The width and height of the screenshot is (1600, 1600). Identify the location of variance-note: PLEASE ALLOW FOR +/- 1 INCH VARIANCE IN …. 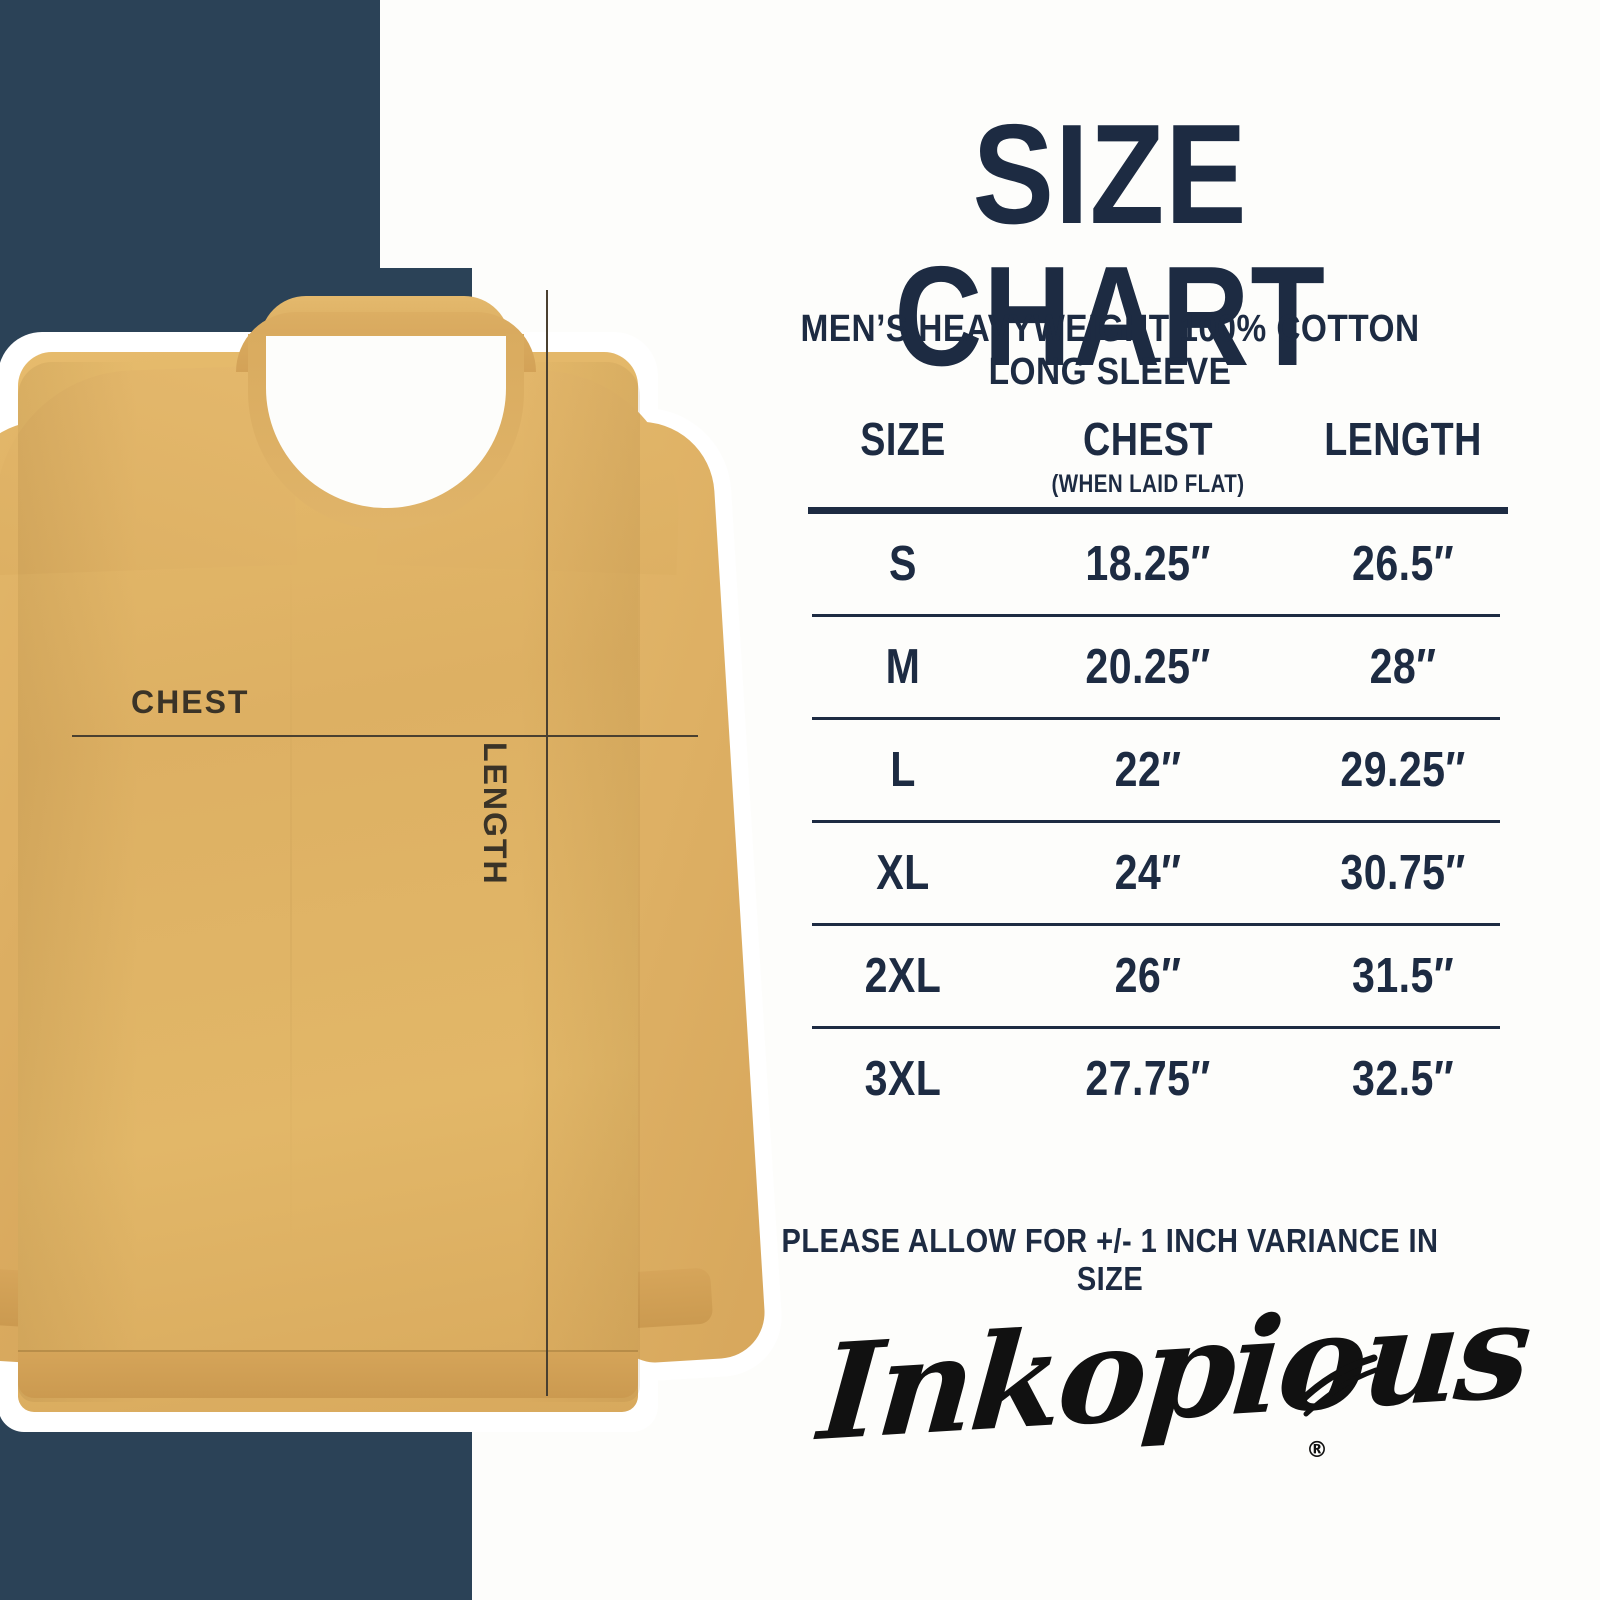
(1110, 1259).